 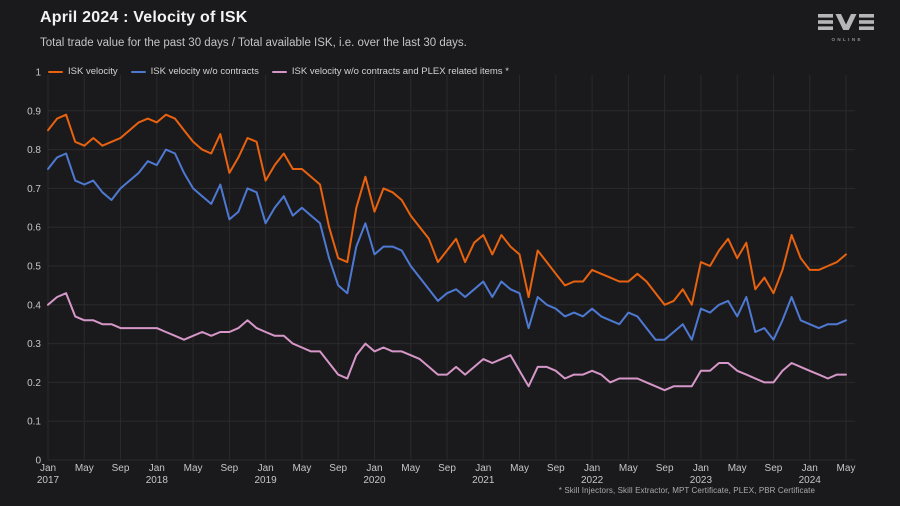 What do you see at coordinates (701, 480) in the screenshot?
I see `x-tick-year: 2023` at bounding box center [701, 480].